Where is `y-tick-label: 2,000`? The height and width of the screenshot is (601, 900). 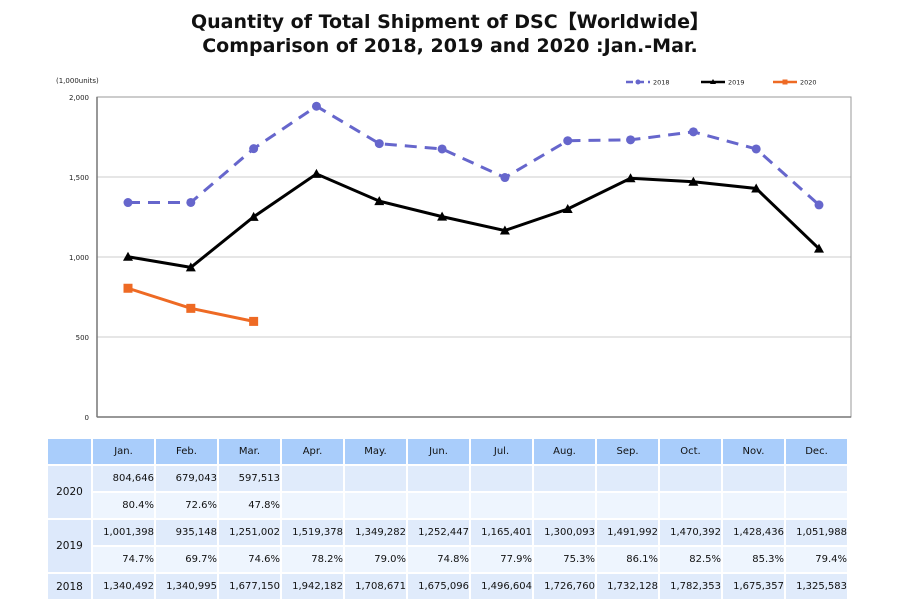 y-tick-label: 2,000 is located at coordinates (79, 98).